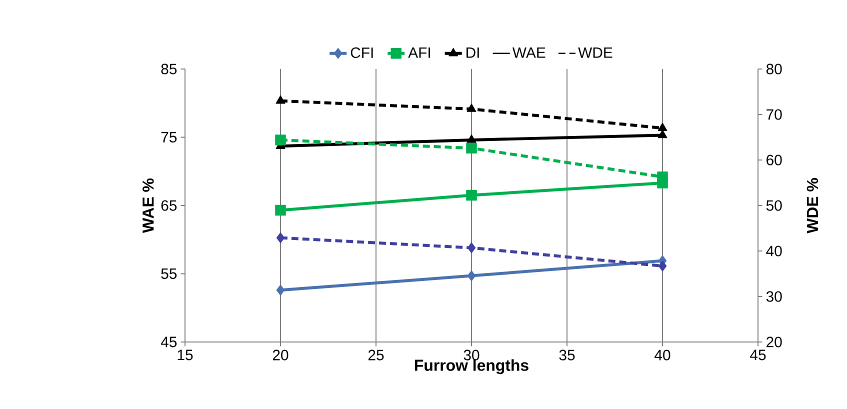  Describe the element at coordinates (758, 355) in the screenshot. I see `x-tick-label: 45` at that location.